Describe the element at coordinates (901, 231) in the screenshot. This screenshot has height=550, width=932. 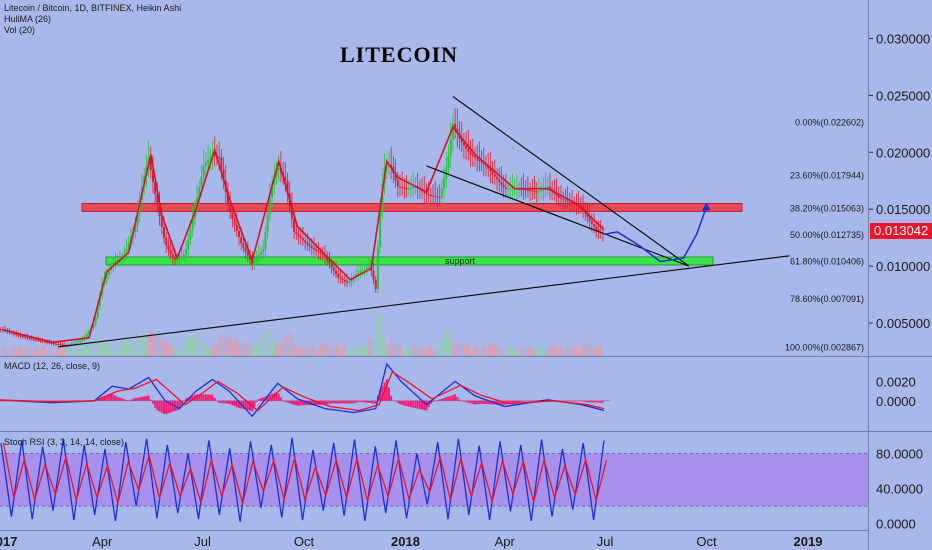
I see `last-price-badge` at that location.